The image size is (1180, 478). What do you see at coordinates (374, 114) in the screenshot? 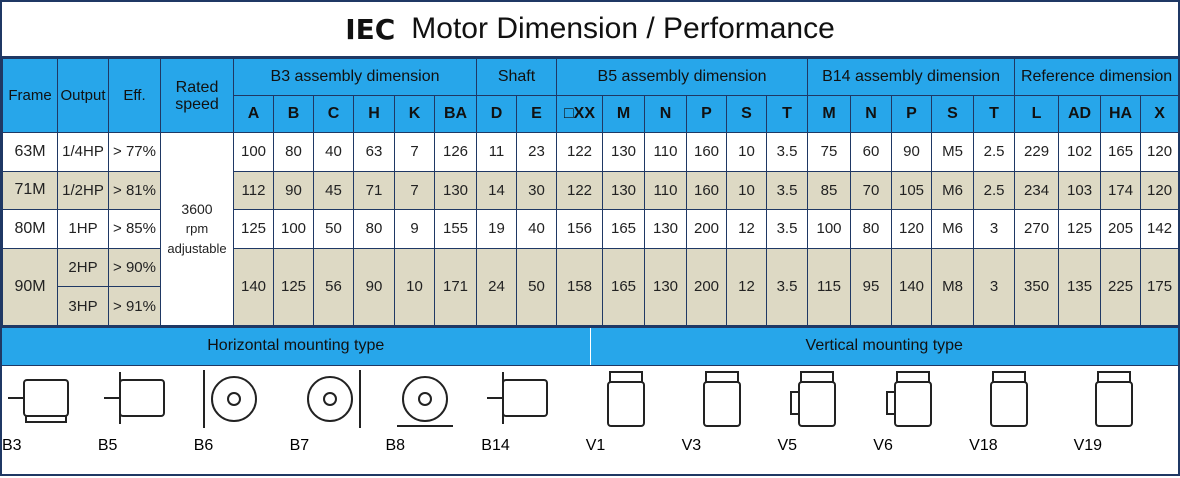
I see `column-header: H` at bounding box center [374, 114].